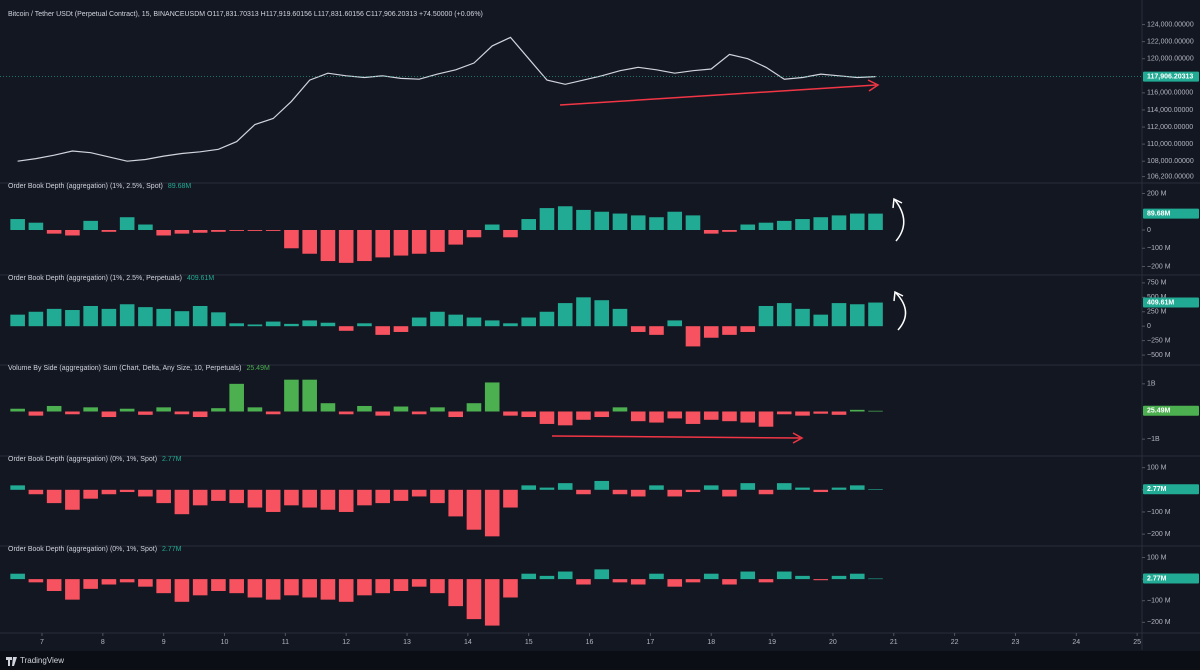 Image resolution: width=1200 pixels, height=670 pixels. Describe the element at coordinates (899, 220) in the screenshot. I see `curved-arrow` at that location.